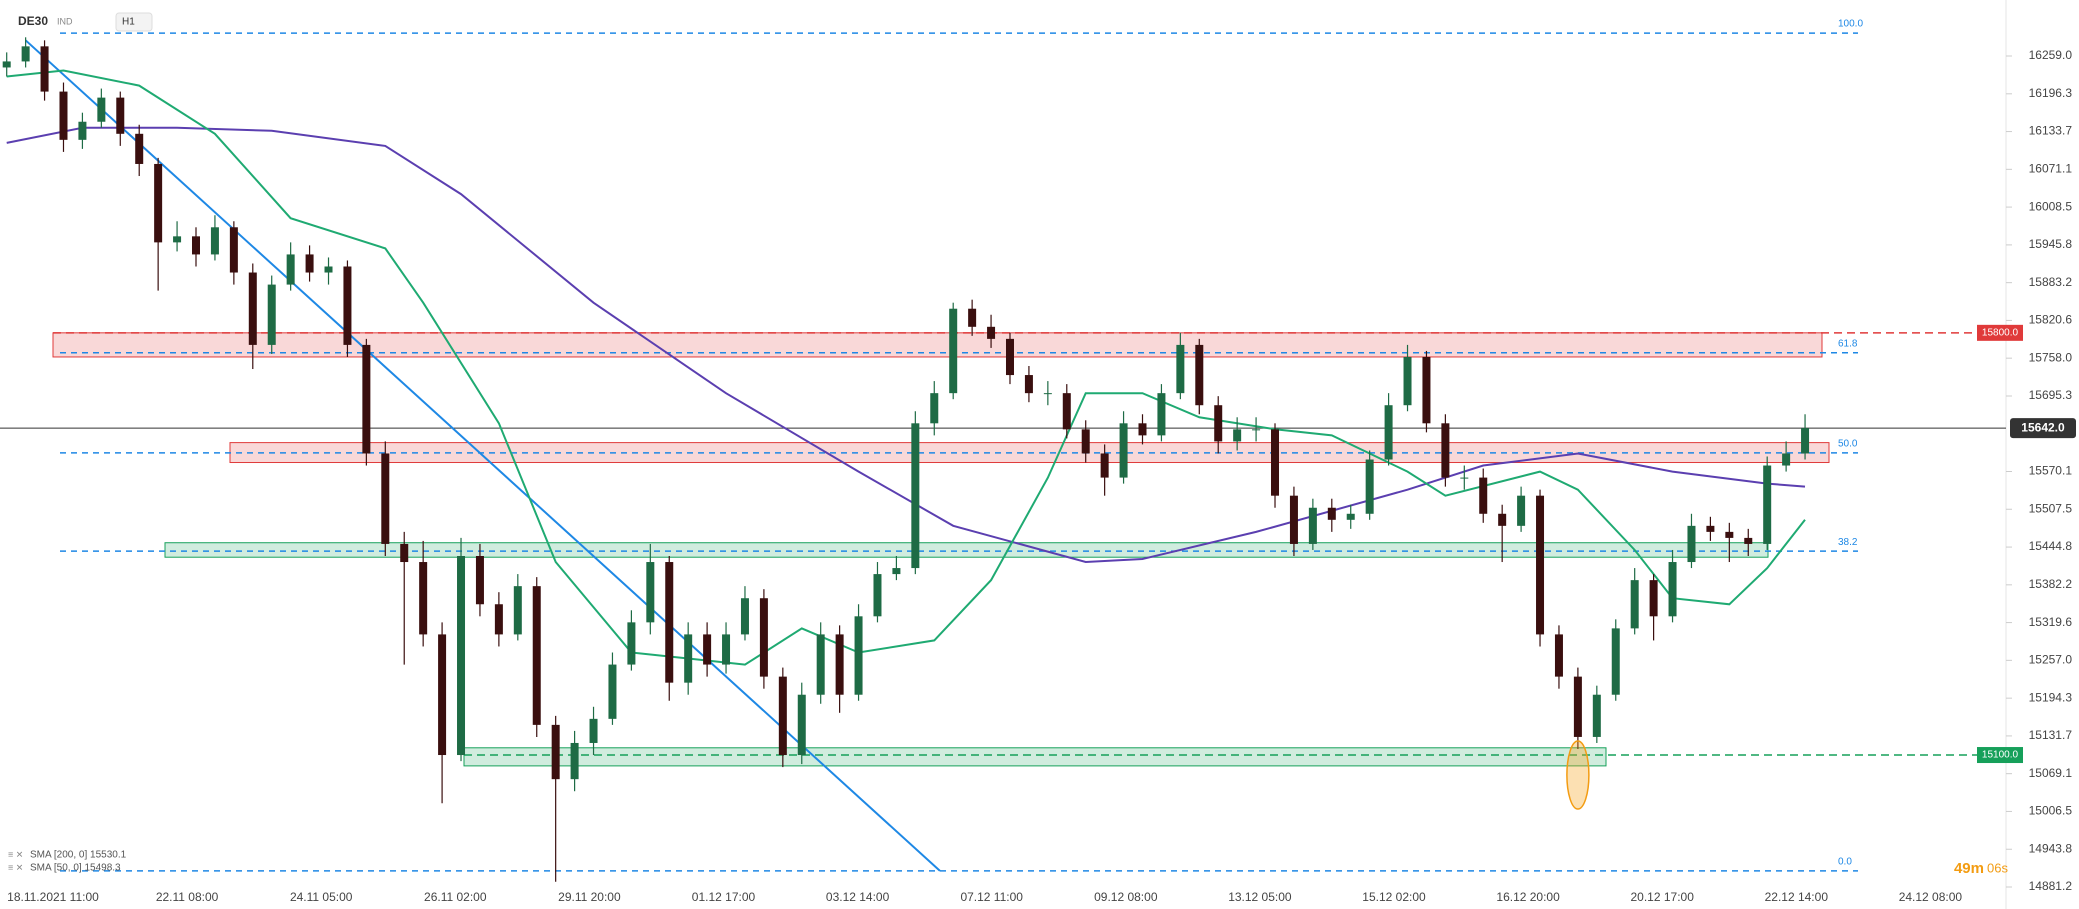 The width and height of the screenshot is (2079, 909). What do you see at coordinates (2051, 471) in the screenshot?
I see `y-tick-label: 15570.1` at bounding box center [2051, 471].